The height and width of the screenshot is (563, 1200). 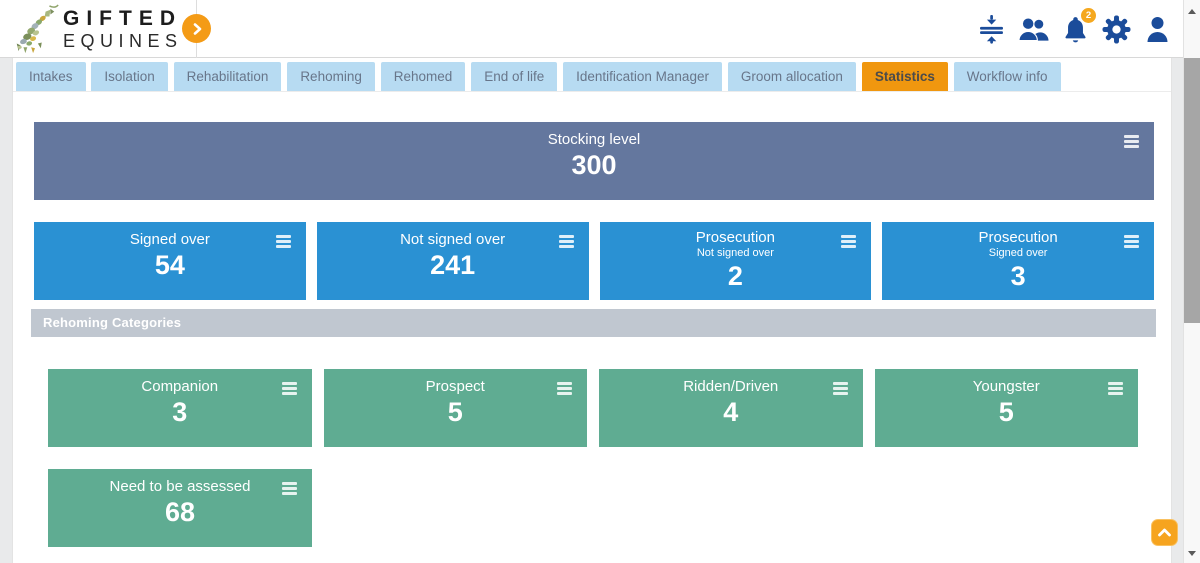 I want to click on sidebar-toggle-button, so click(x=196, y=28).